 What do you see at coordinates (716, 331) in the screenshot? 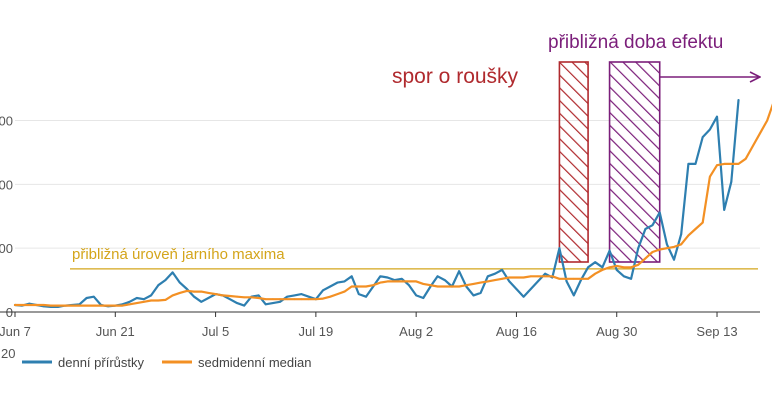
I see `x-tick-label: Sep 13` at bounding box center [716, 331].